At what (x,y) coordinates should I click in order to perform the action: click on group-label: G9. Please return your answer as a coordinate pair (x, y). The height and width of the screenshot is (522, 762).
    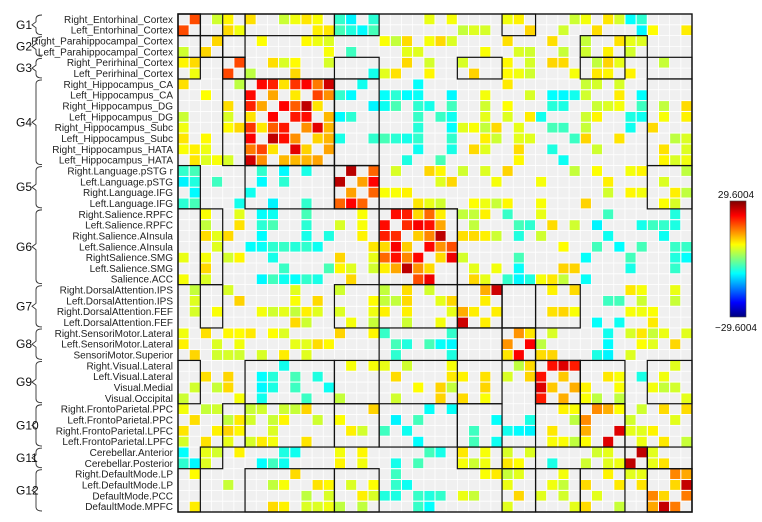
    Looking at the image, I should click on (24, 382).